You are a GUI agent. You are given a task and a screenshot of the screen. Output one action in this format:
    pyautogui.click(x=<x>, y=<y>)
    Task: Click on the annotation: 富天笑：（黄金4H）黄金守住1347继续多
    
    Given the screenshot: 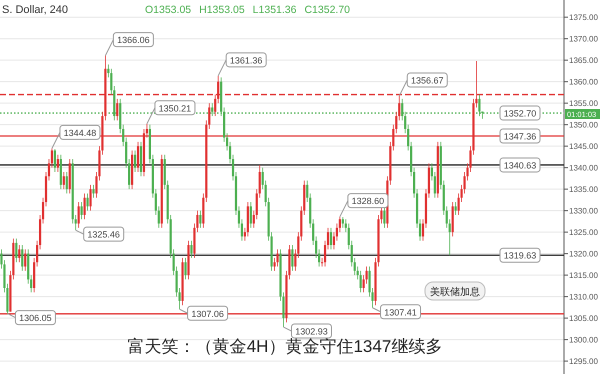 What is the action you would take?
    pyautogui.click(x=285, y=346)
    